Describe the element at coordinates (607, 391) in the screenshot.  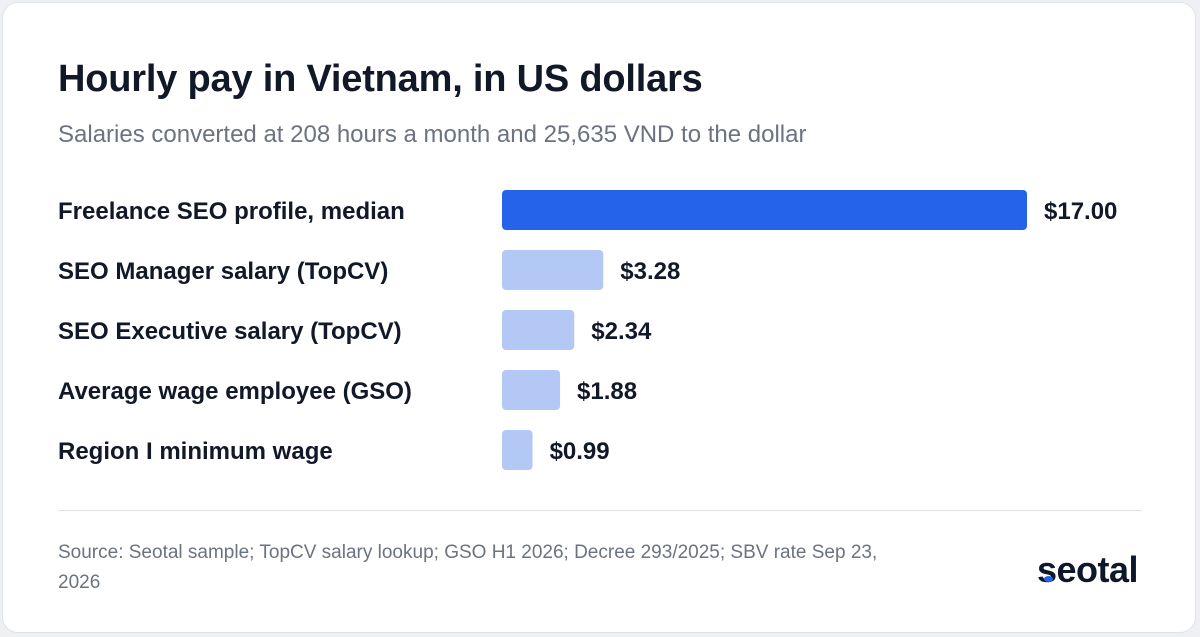
I see `value-label: $1.88` at that location.